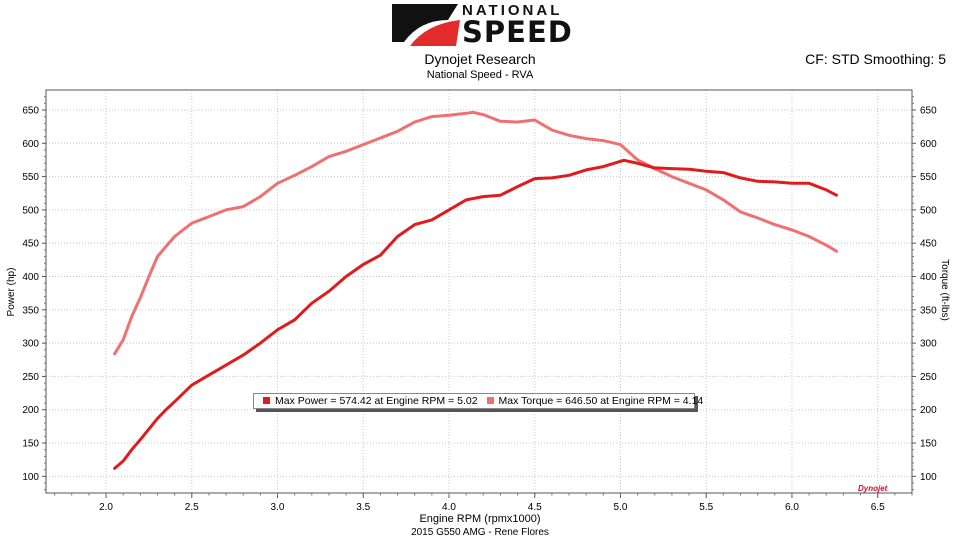  Describe the element at coordinates (928, 377) in the screenshot. I see `y2-tick-label: 250` at that location.